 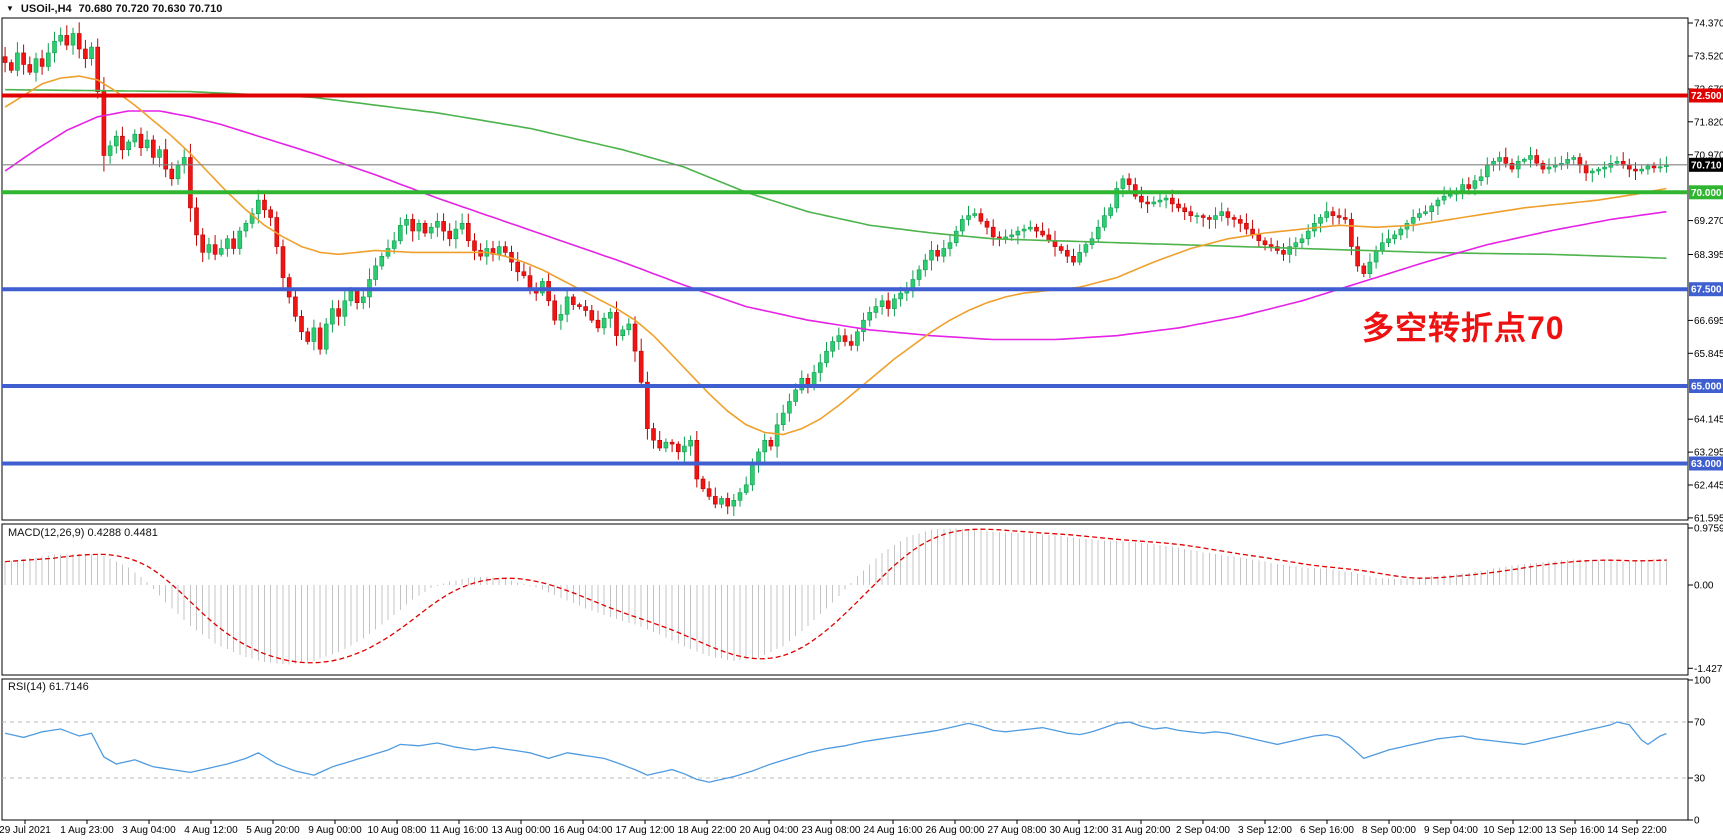 What do you see at coordinates (707, 830) in the screenshot?
I see `svg-text: 18 Aug 22:00` at bounding box center [707, 830].